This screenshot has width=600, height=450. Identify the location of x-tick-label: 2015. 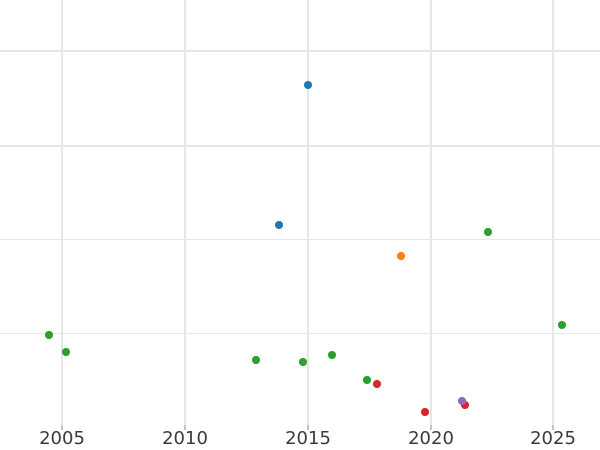
(308, 438).